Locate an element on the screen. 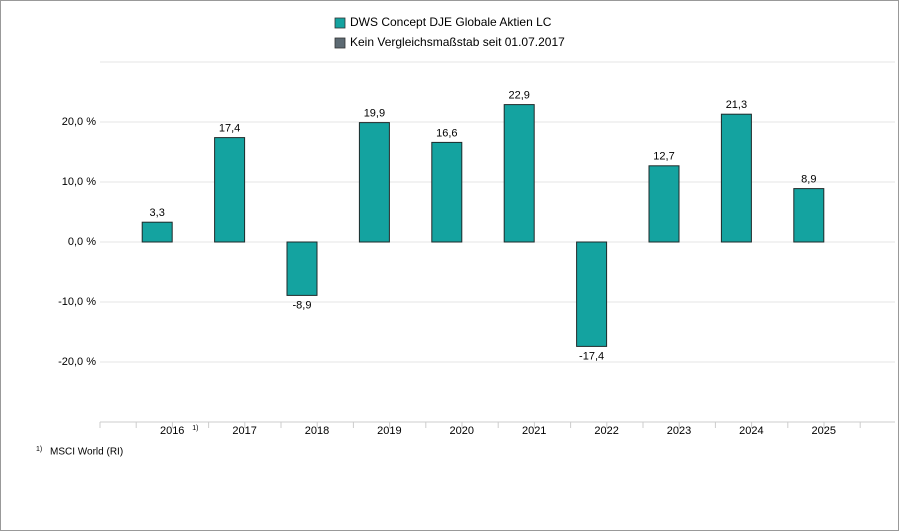  x-tick-label: 2020 is located at coordinates (462, 431).